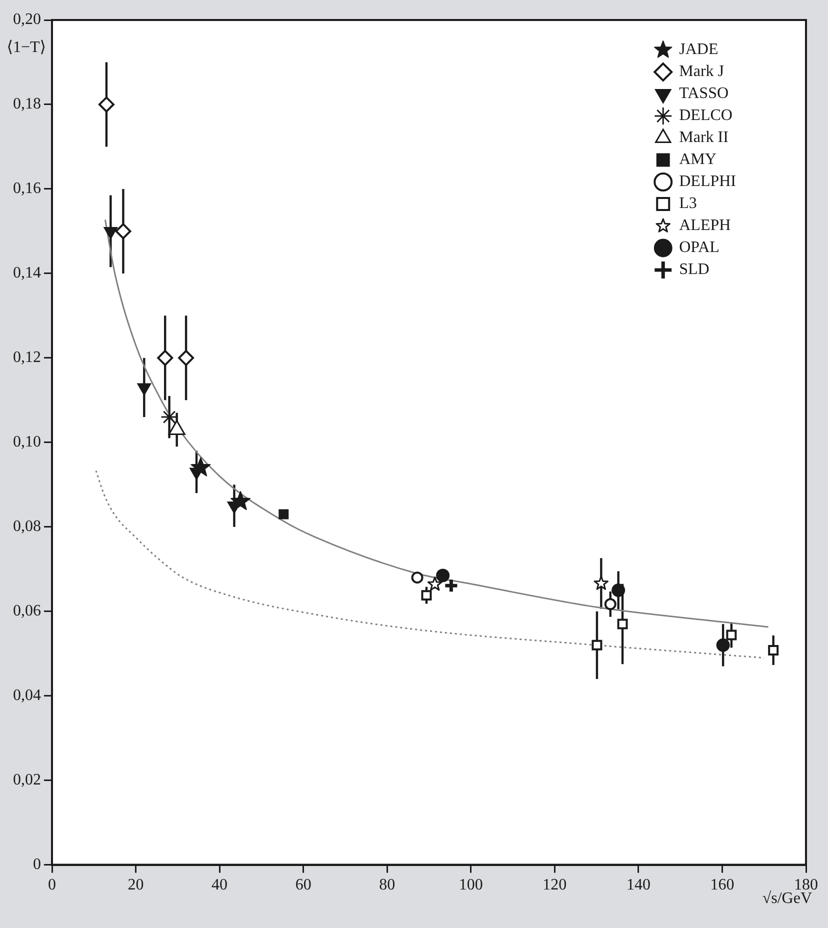  Describe the element at coordinates (27, 611) in the screenshot. I see `y-tick-label: 0,06` at that location.